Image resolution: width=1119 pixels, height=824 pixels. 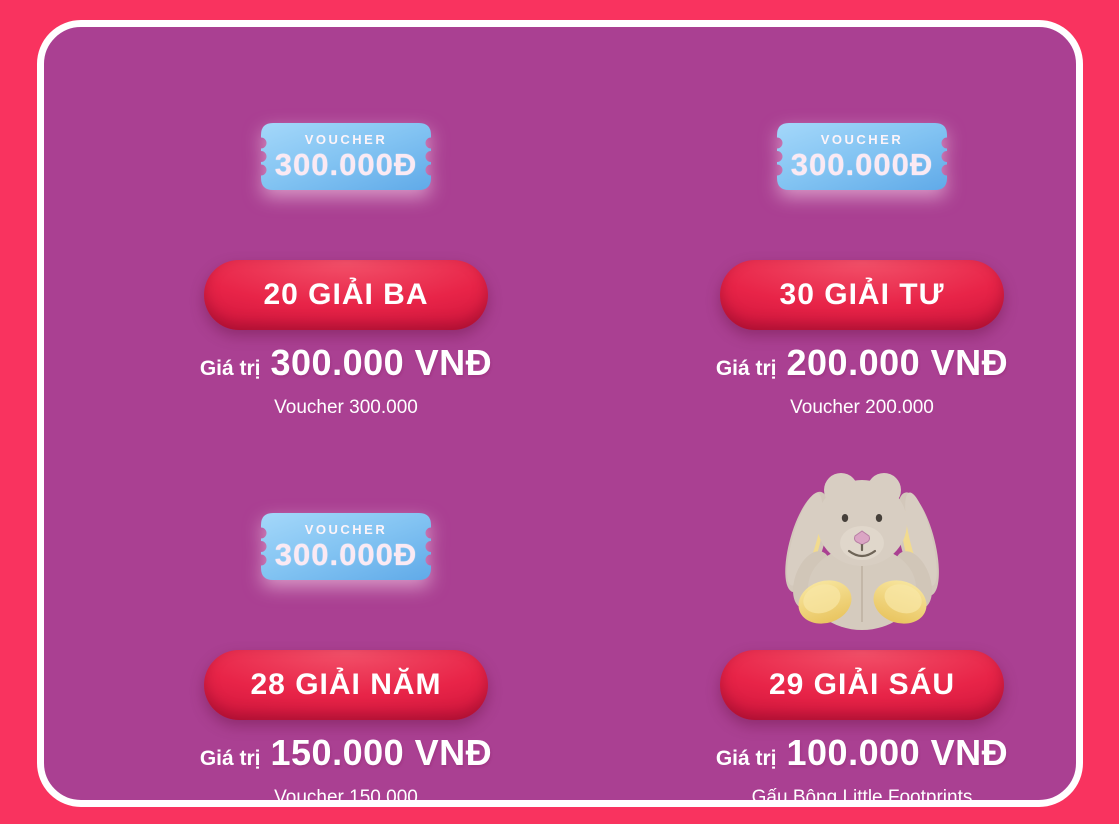 What do you see at coordinates (897, 752) in the screenshot?
I see `value-amount: 100.000 VNĐ` at bounding box center [897, 752].